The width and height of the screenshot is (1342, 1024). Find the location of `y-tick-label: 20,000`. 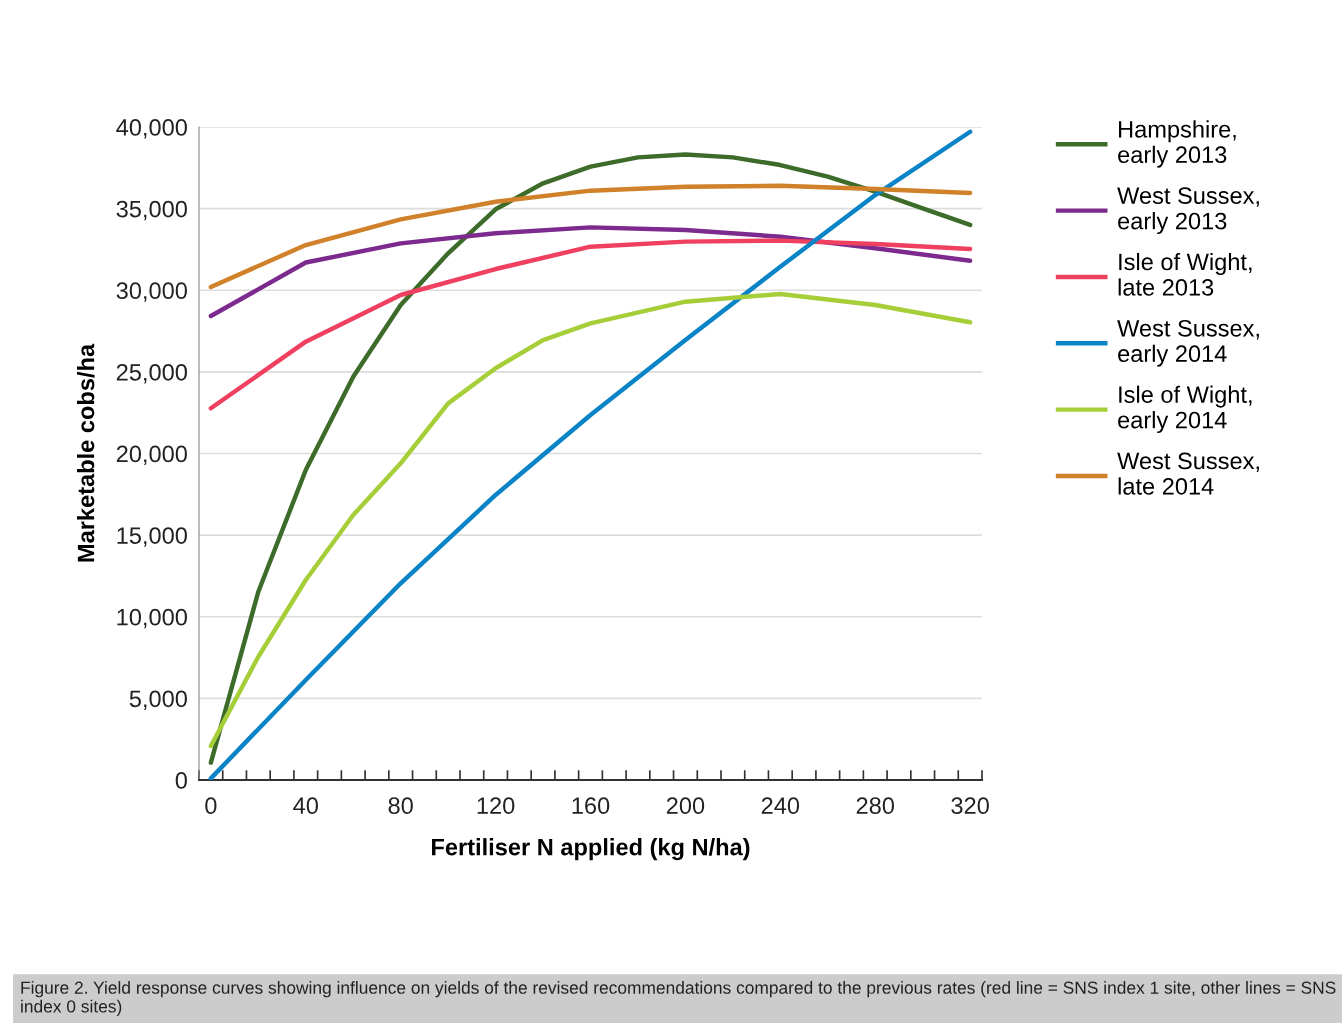

y-tick-label: 20,000 is located at coordinates (151, 455).